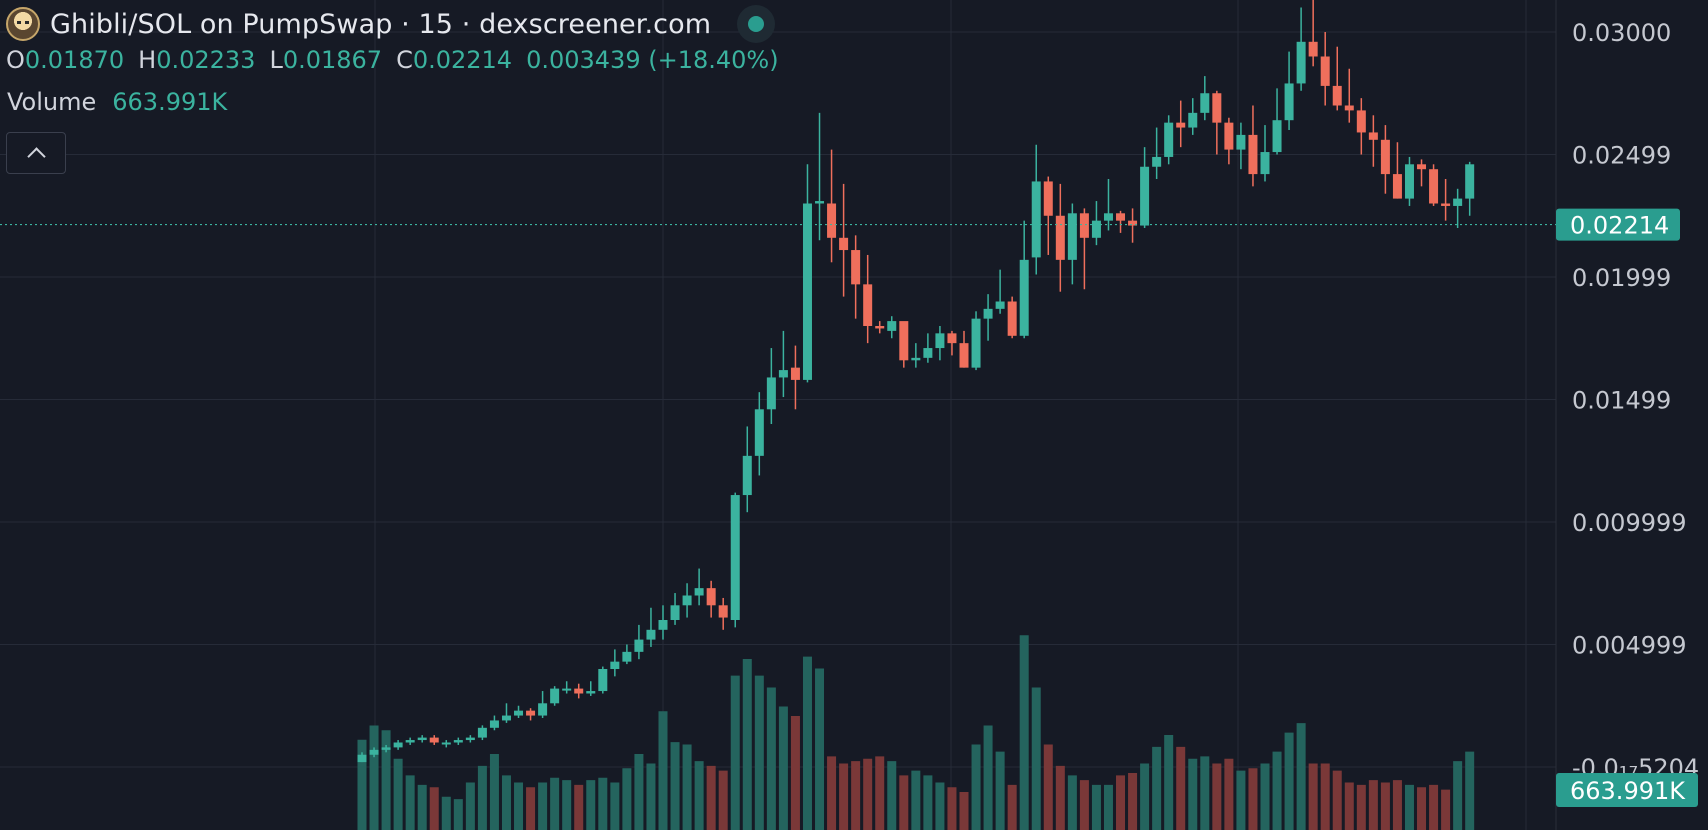  What do you see at coordinates (1621, 33) in the screenshot?
I see `y-tick-label: 0.03000` at bounding box center [1621, 33].